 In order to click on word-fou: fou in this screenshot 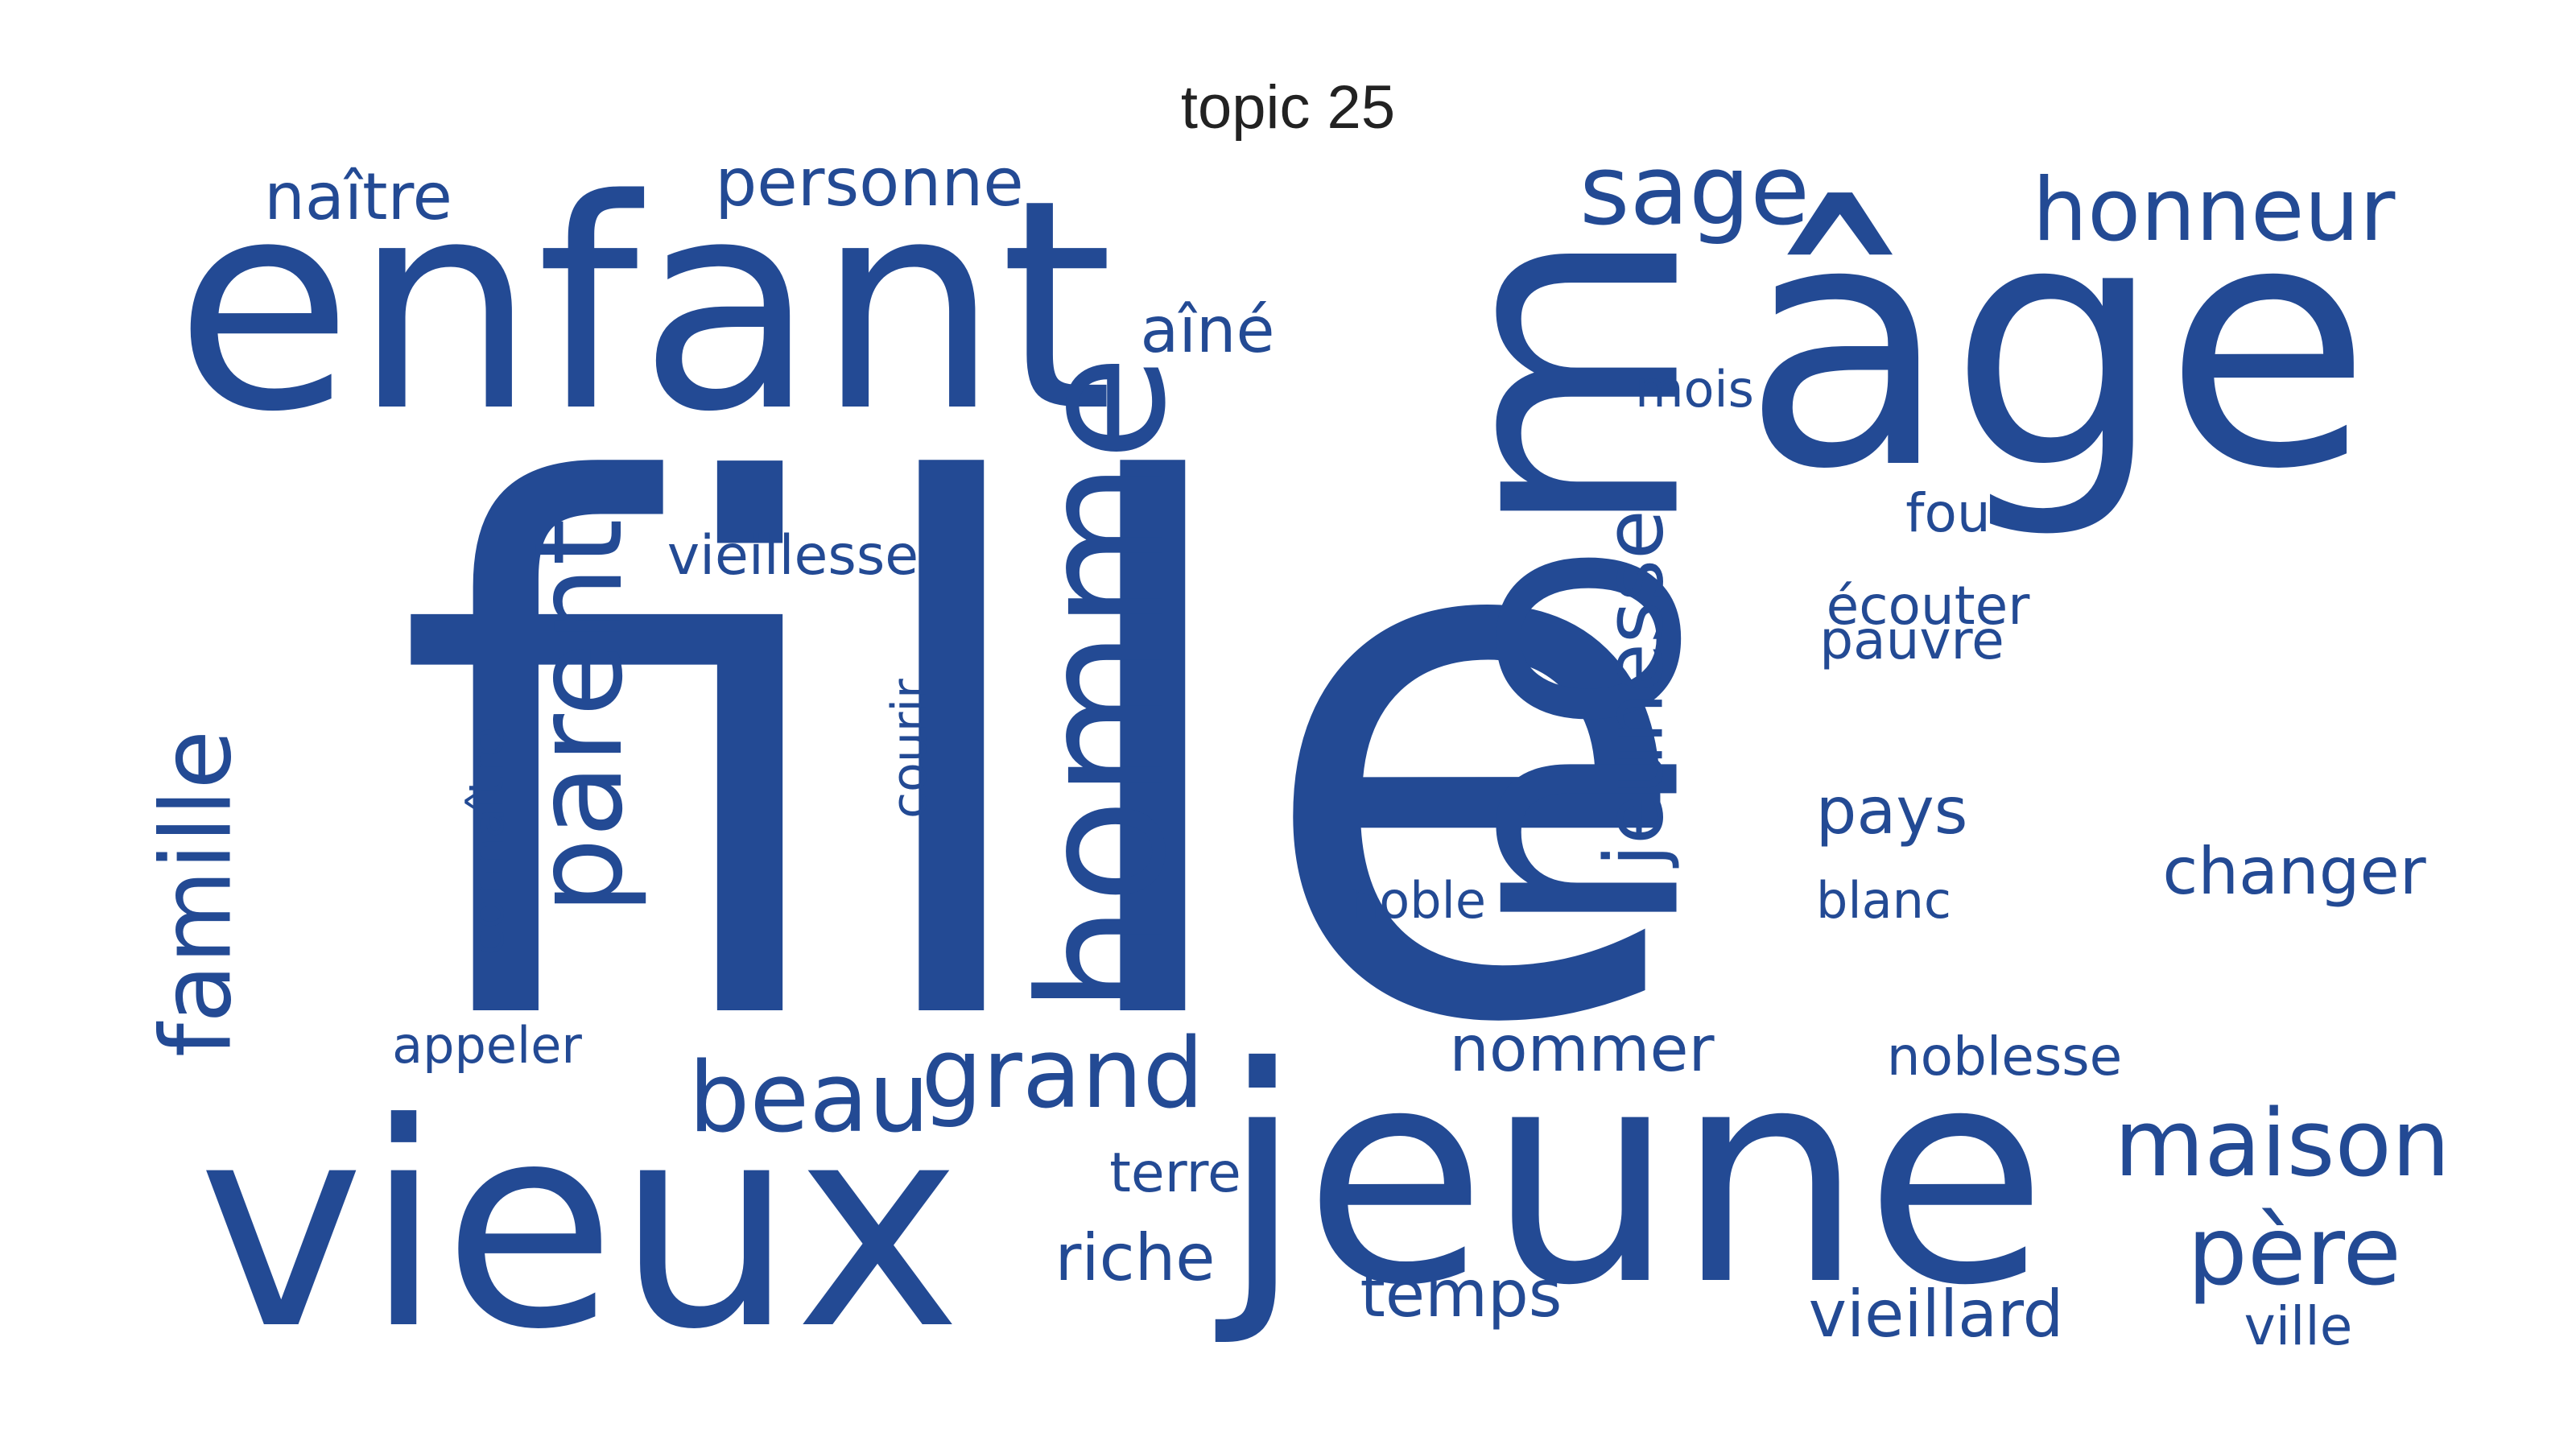, I will do `click(1947, 513)`.